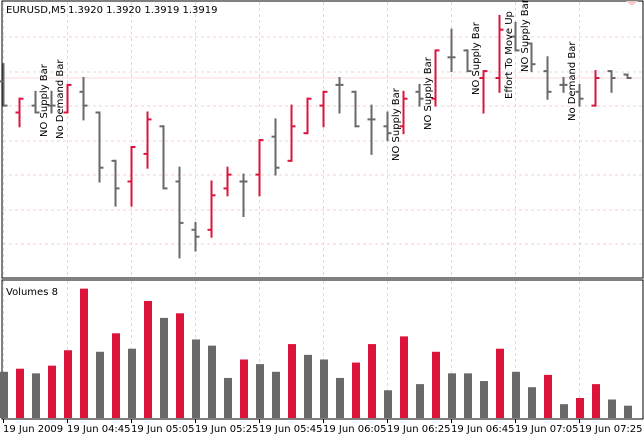 The width and height of the screenshot is (644, 437). What do you see at coordinates (611, 429) in the screenshot?
I see `axis-tick-label: 19 Jun 07:25` at bounding box center [611, 429].